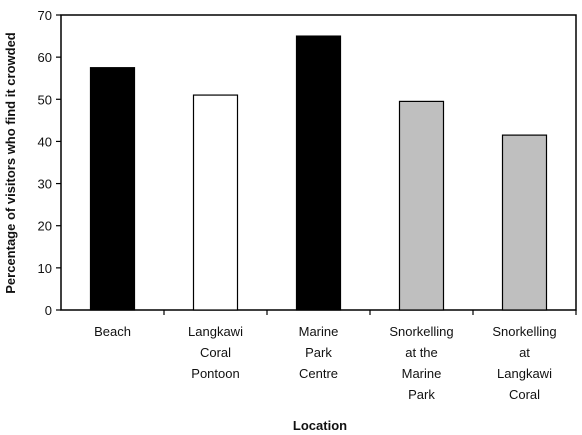 Image resolution: width=582 pixels, height=435 pixels. I want to click on x-category-label: Snorkelling at the Marine Park, so click(421, 363).